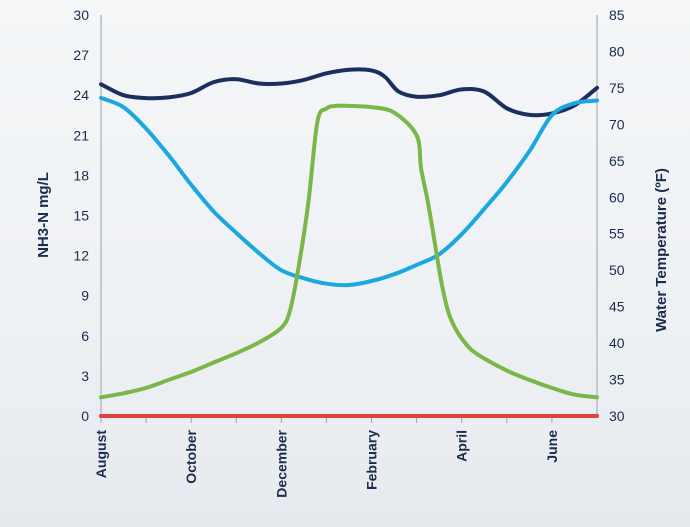 This screenshot has height=527, width=690. I want to click on right-tick-label: 60, so click(617, 197).